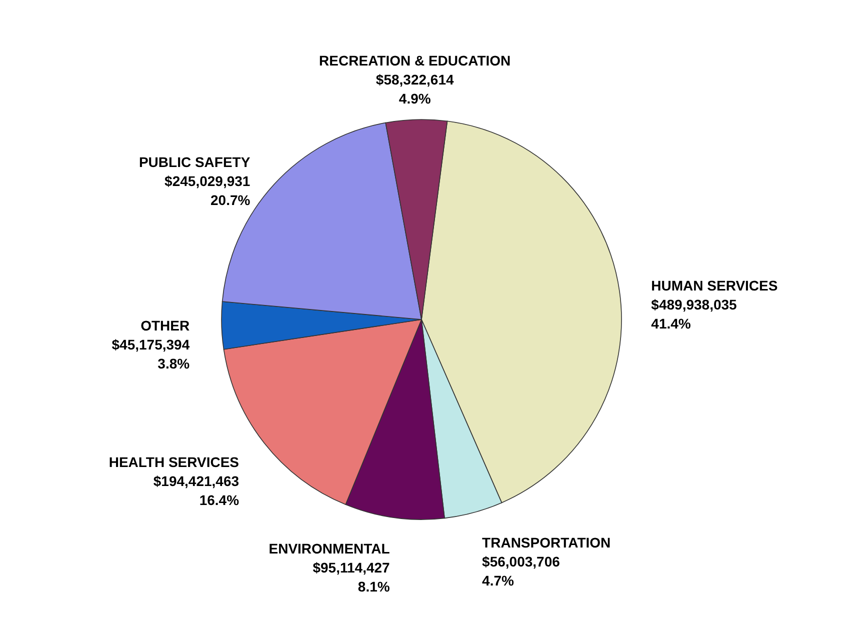  Describe the element at coordinates (714, 286) in the screenshot. I see `slice-label: HUMAN SERVICES` at that location.